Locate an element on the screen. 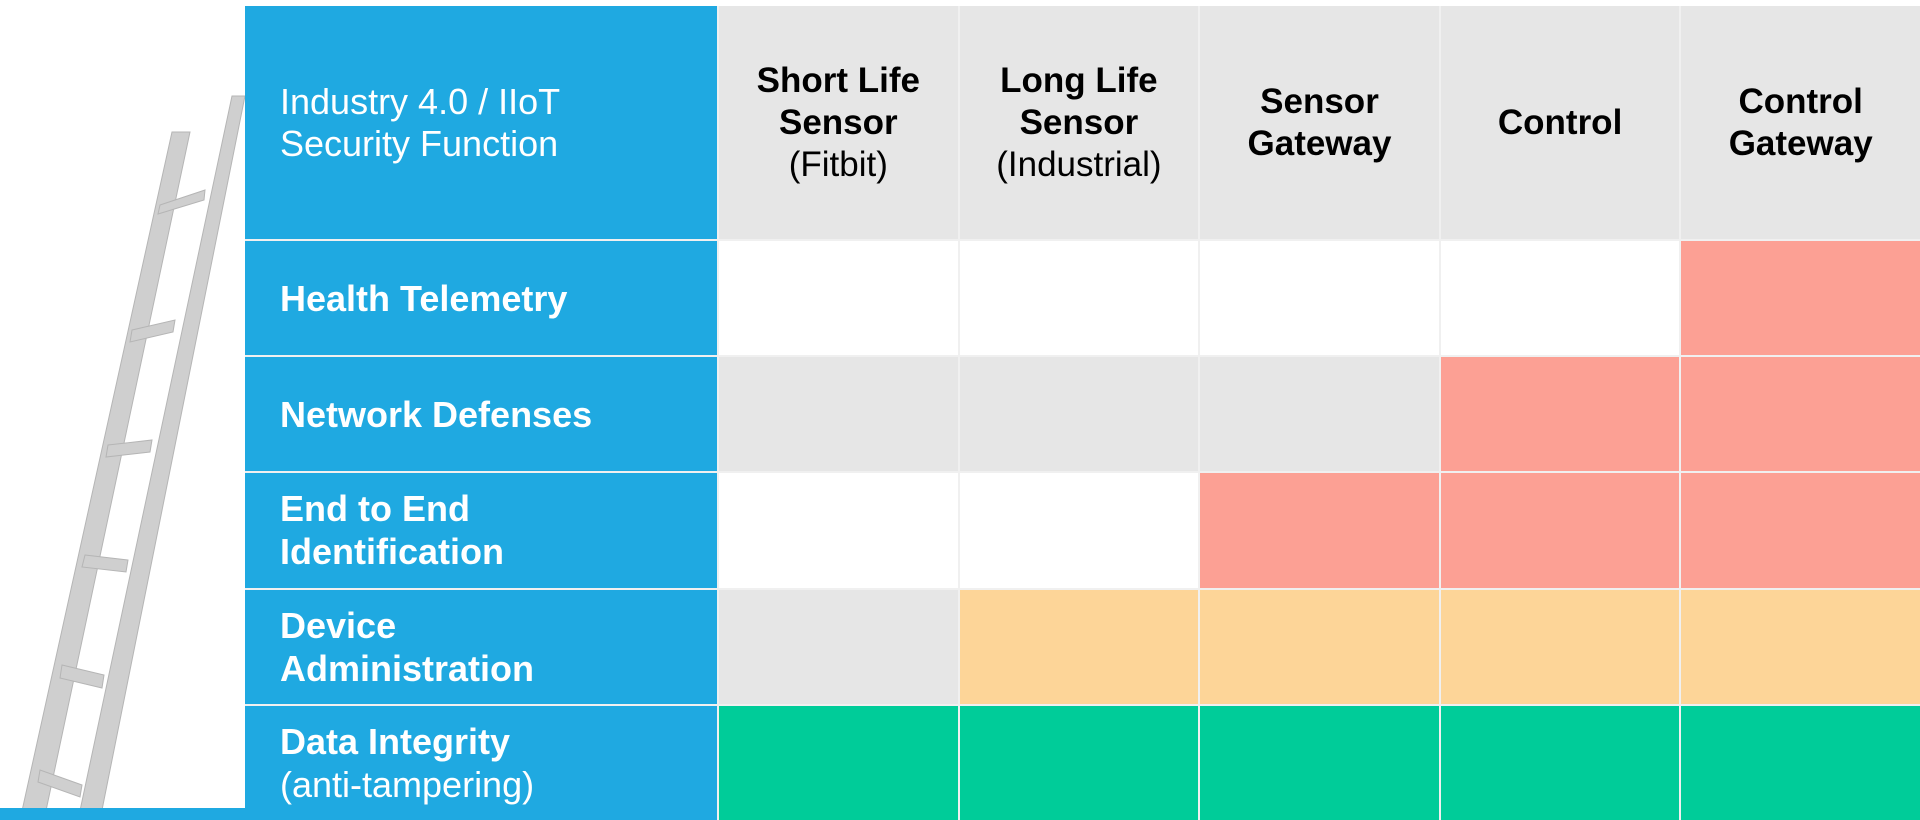  column-name: Control Gateway is located at coordinates (1800, 122).